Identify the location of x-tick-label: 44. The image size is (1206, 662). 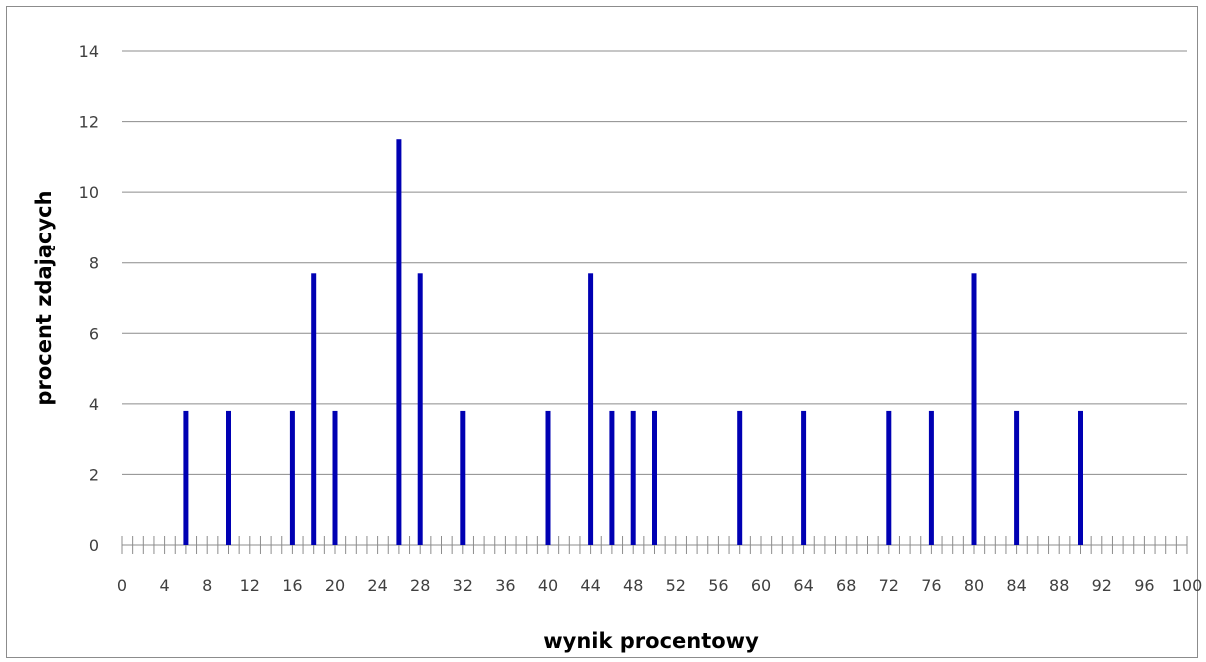
(590, 585).